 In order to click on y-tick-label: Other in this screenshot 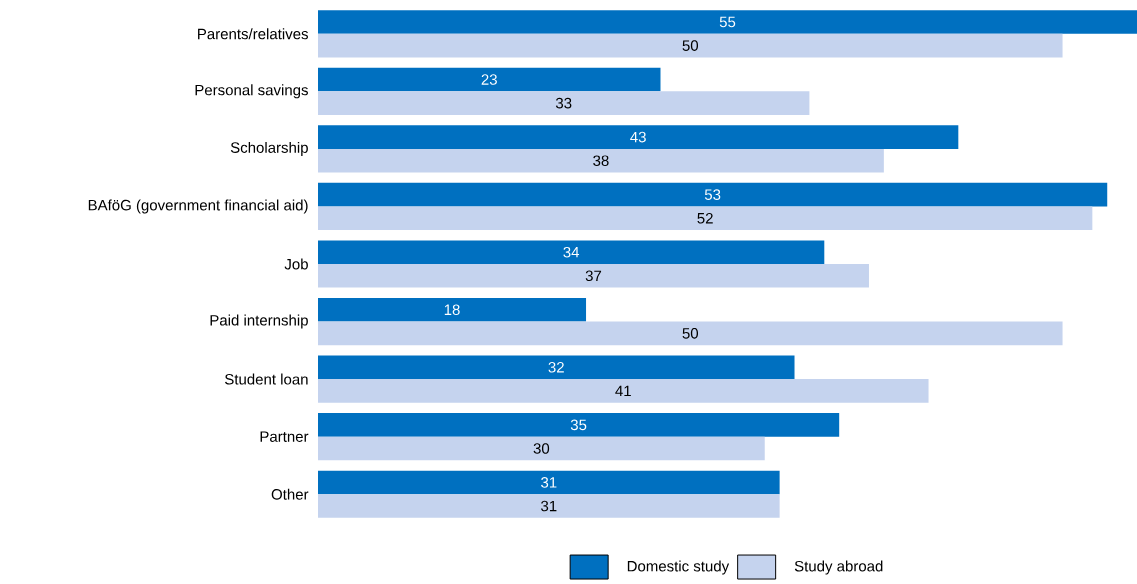, I will do `click(290, 494)`.